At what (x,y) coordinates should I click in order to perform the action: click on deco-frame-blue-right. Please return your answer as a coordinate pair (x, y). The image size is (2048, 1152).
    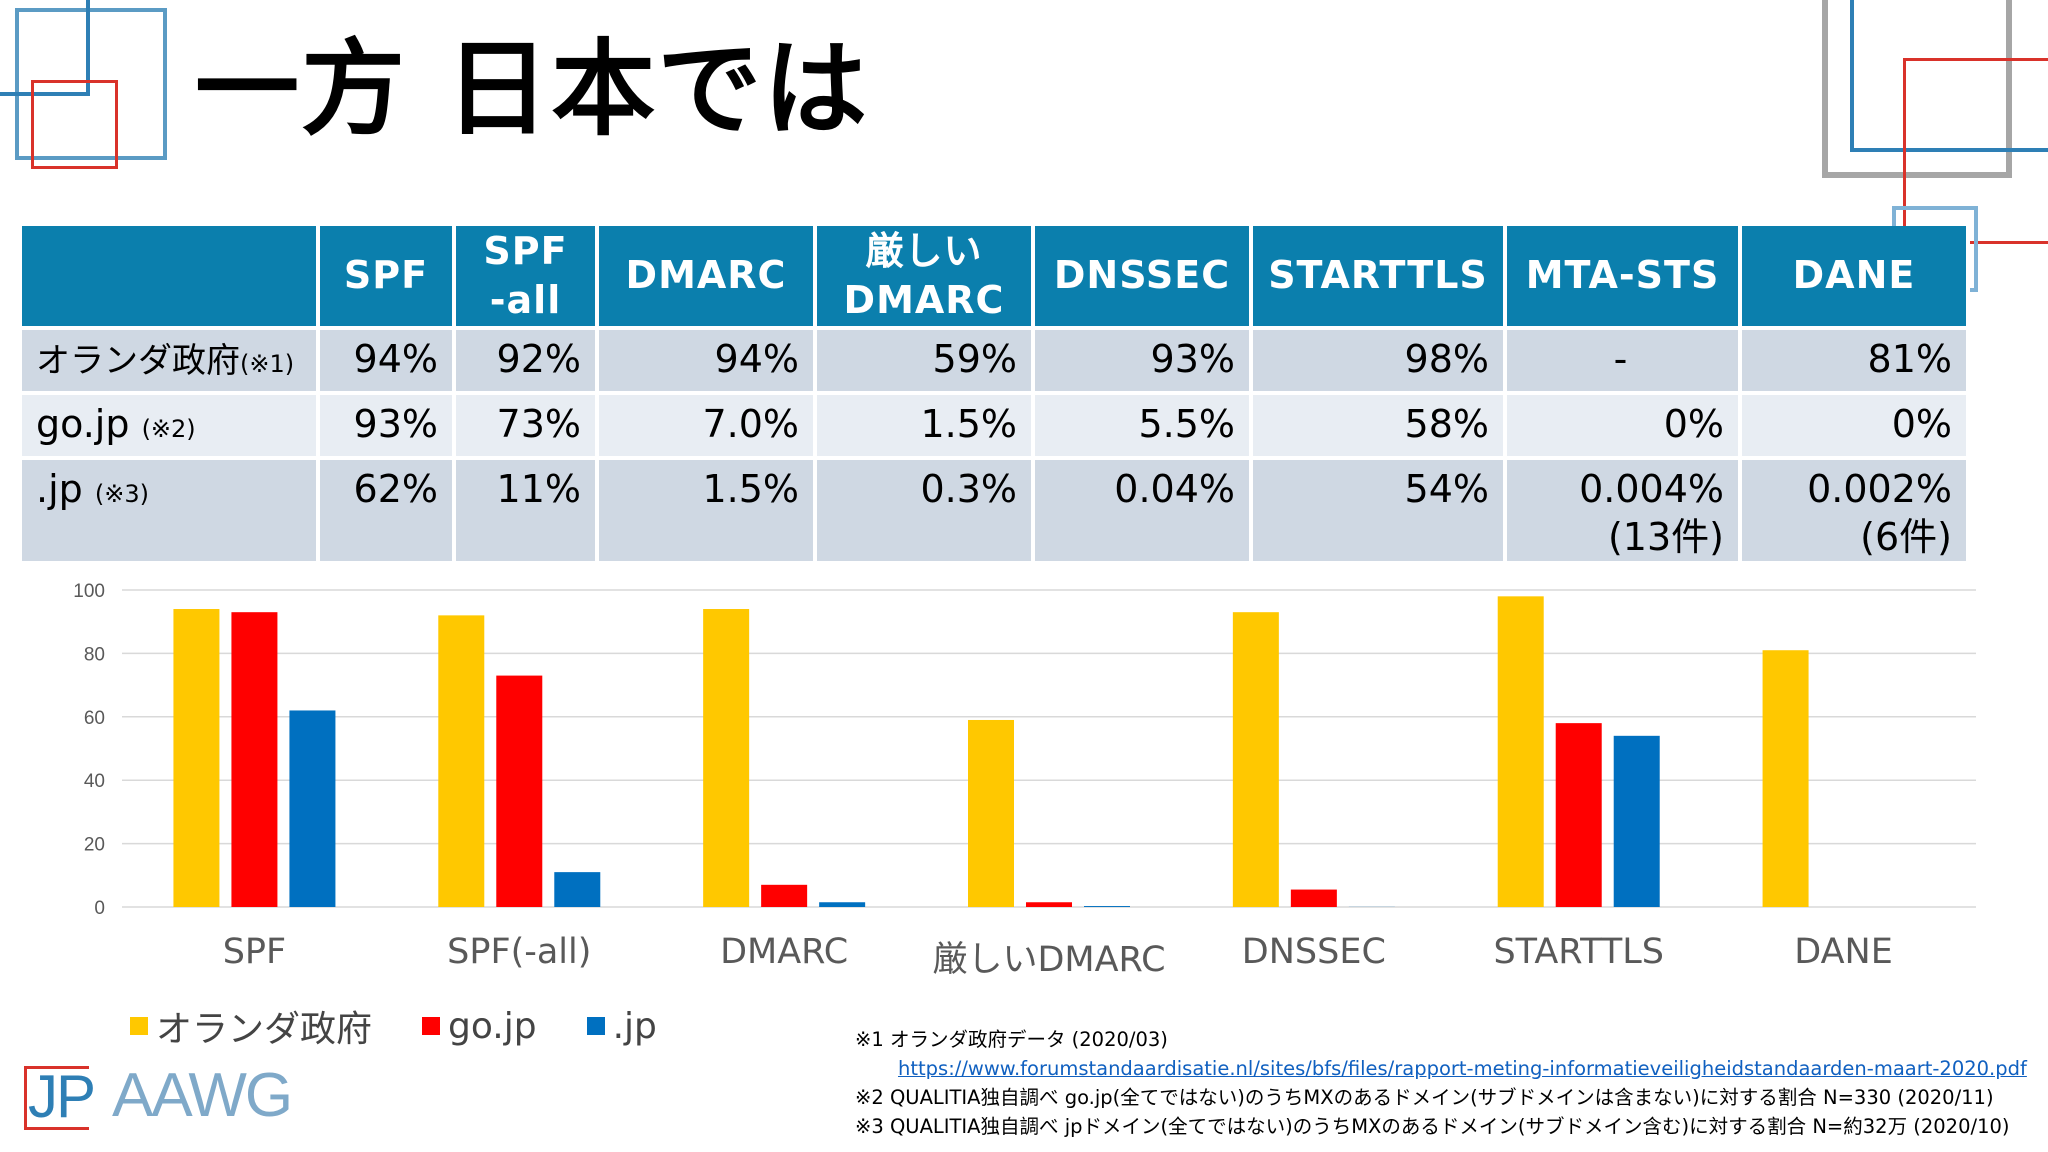
    Looking at the image, I should click on (1949, 76).